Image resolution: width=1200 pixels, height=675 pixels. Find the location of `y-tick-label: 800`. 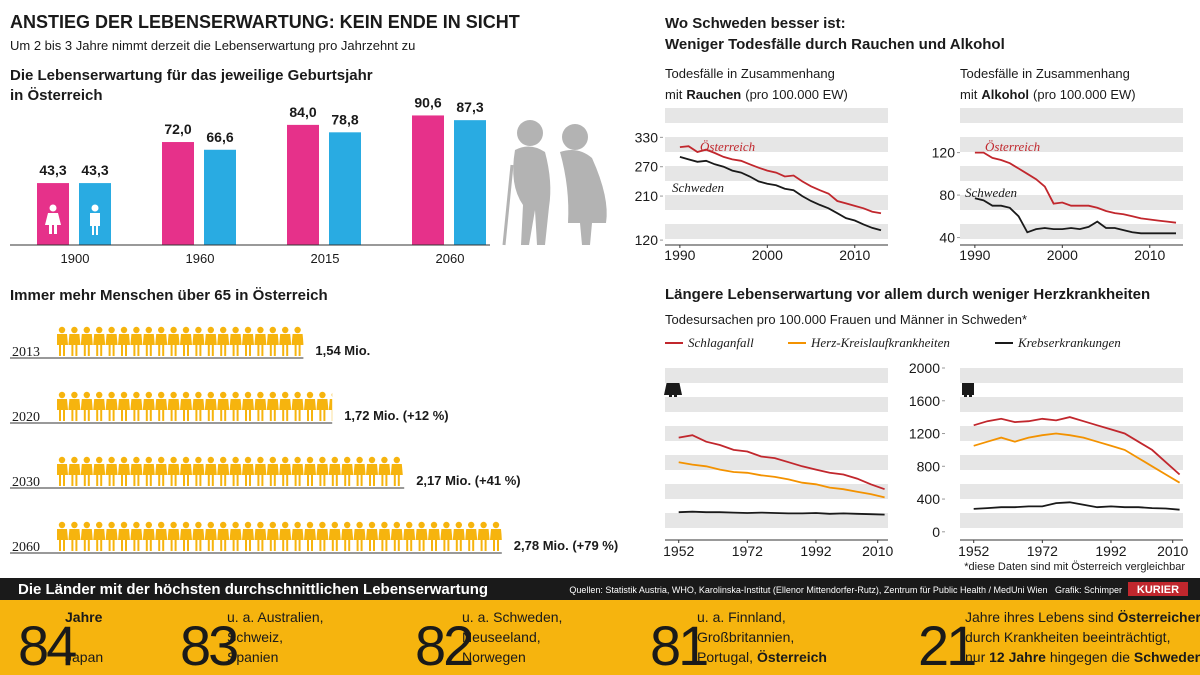

y-tick-label: 800 is located at coordinates (929, 466).